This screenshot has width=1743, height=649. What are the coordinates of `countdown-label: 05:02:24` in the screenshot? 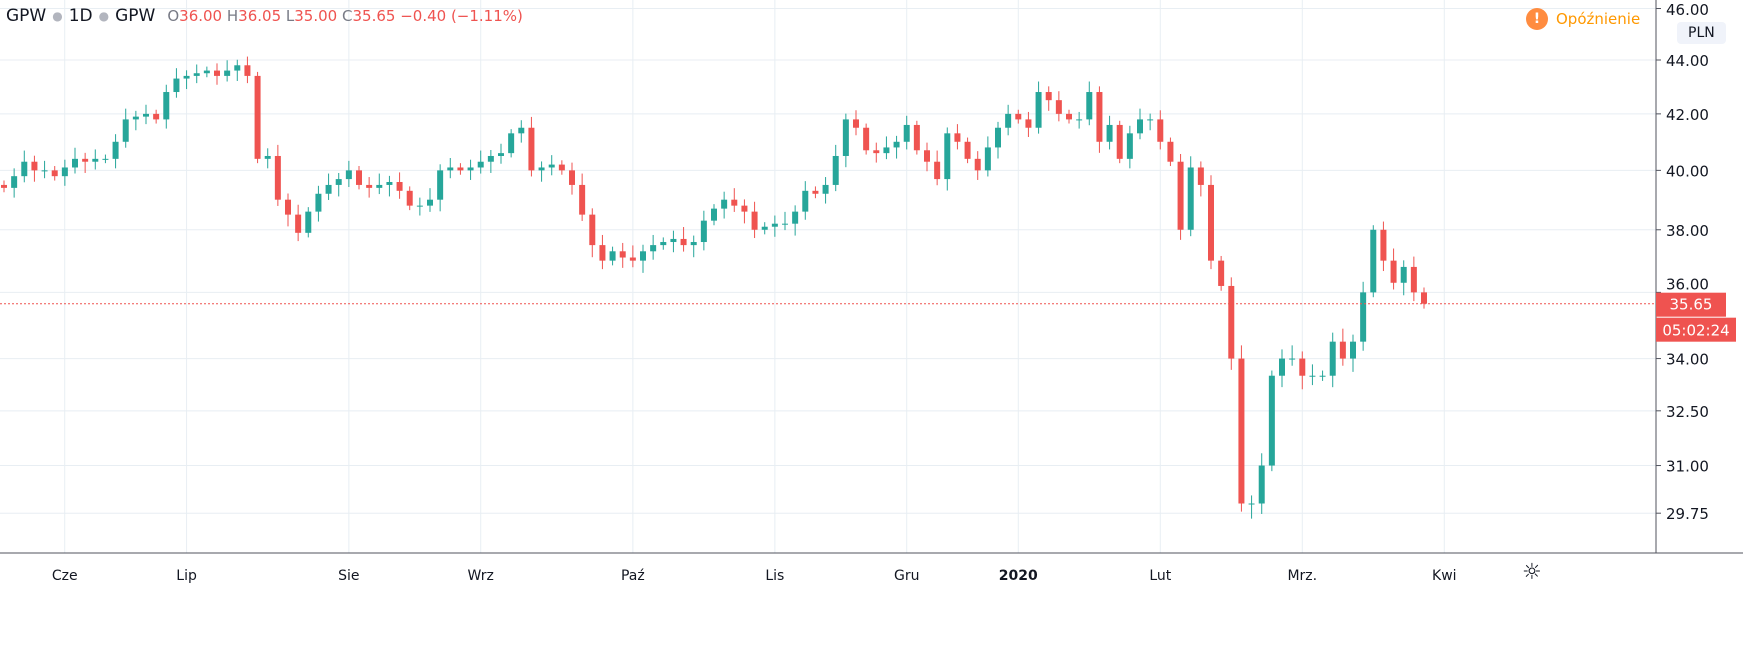 It's located at (1695, 331).